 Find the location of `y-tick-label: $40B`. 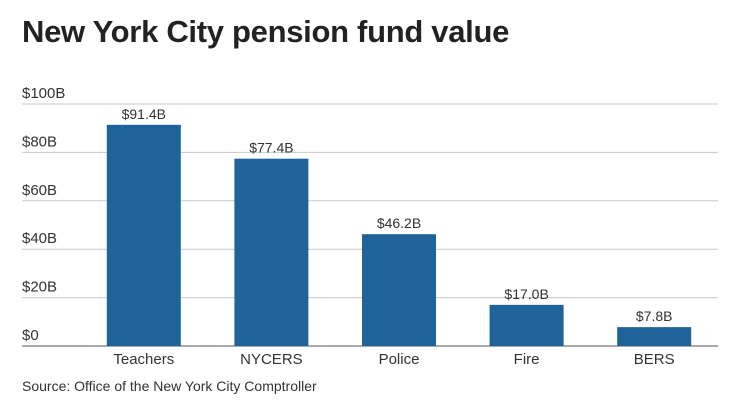

y-tick-label: $40B is located at coordinates (39, 238).